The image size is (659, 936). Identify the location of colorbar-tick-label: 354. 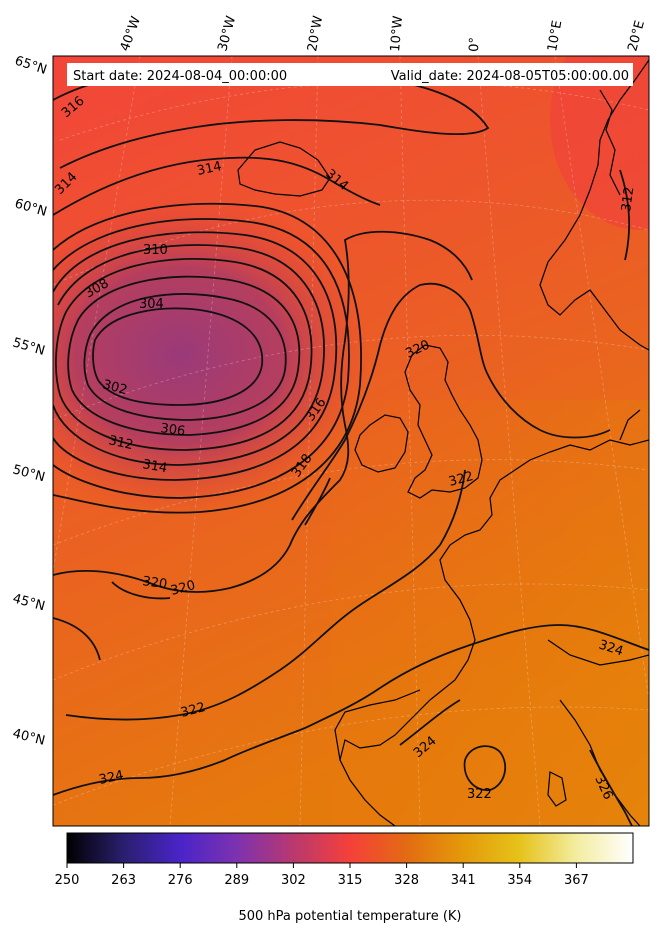
(519, 880).